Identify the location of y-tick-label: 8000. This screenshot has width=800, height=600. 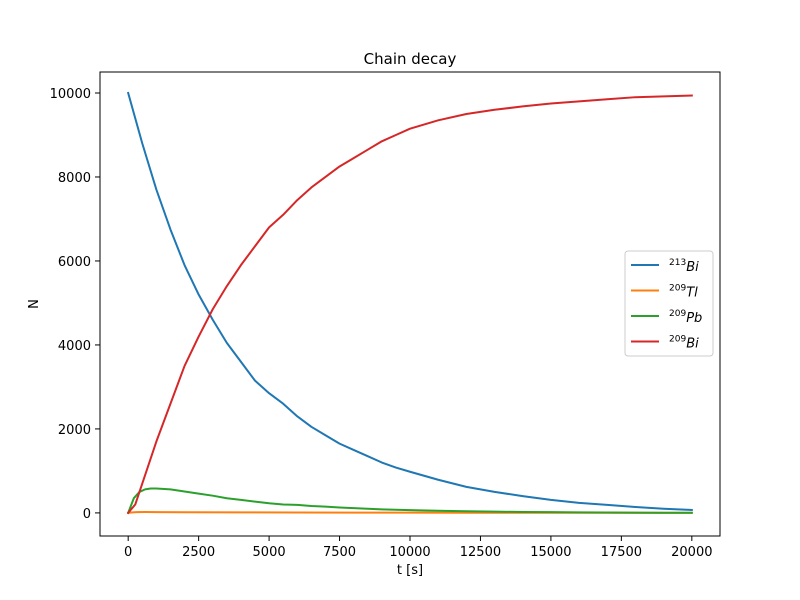
(74, 178).